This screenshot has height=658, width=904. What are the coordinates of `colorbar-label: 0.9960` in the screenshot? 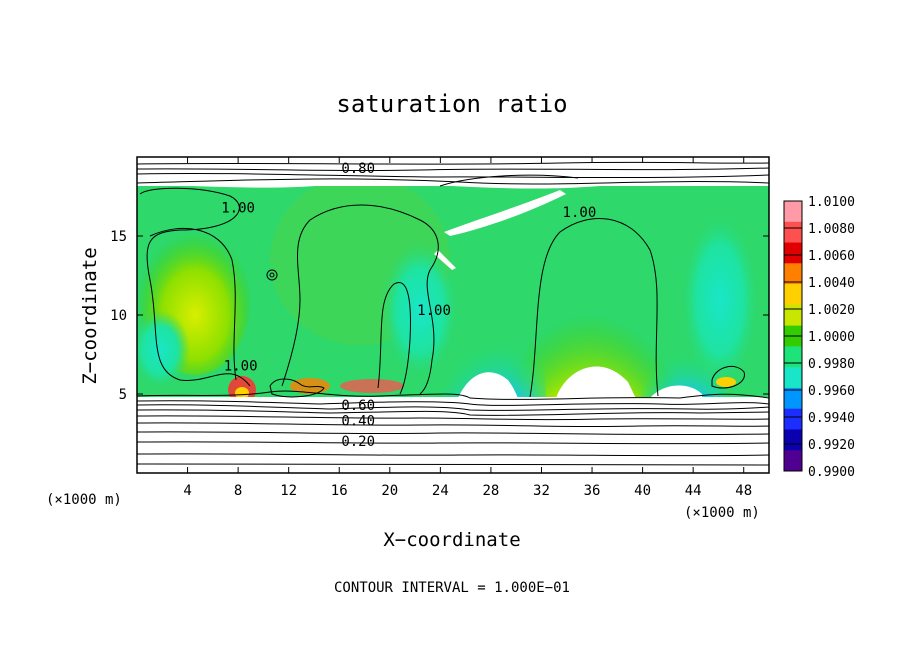 It's located at (831, 391).